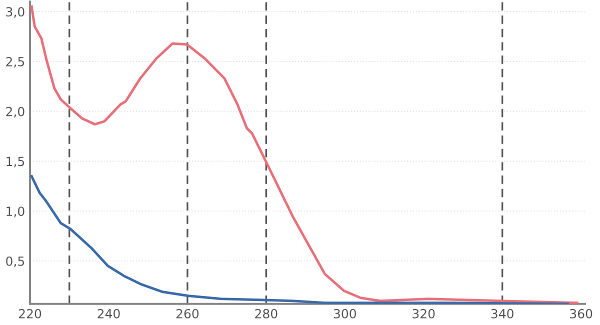 The image size is (600, 325). I want to click on x-tick-label: 360, so click(581, 313).